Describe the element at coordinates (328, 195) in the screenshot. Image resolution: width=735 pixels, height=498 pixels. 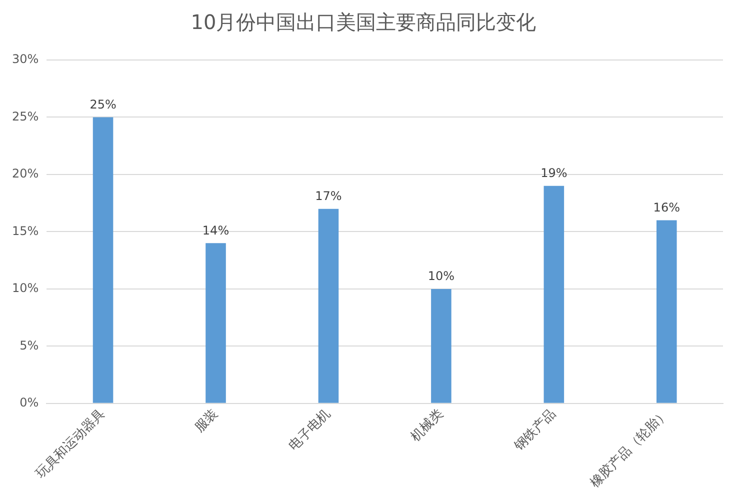
I see `data-label: 17%` at that location.